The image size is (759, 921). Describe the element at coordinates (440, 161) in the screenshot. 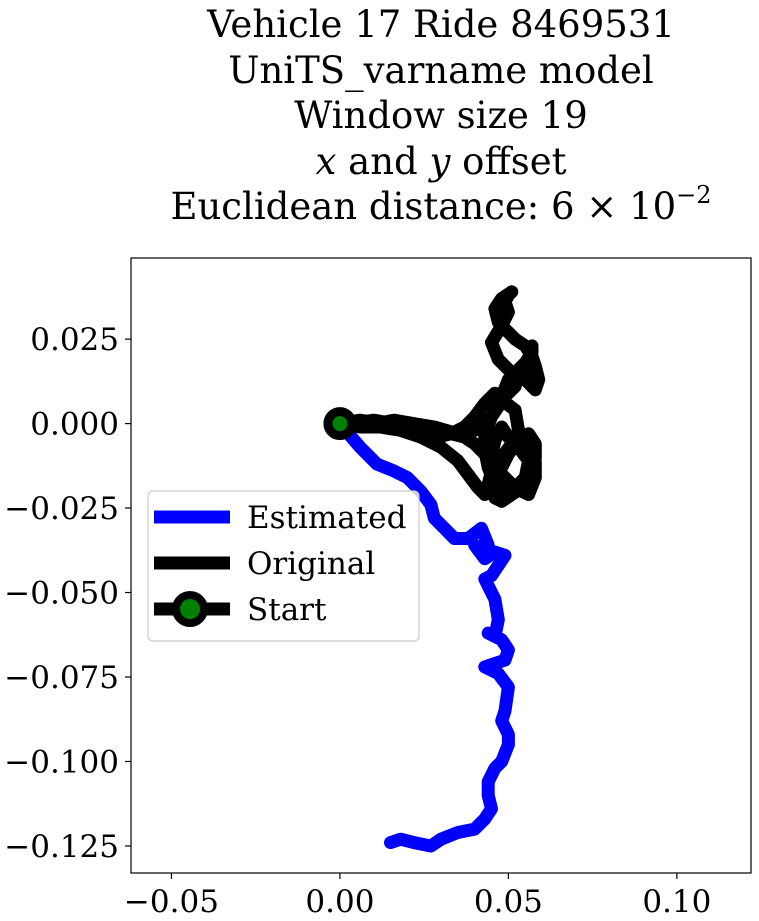

I see `title-y-symbol: y` at that location.